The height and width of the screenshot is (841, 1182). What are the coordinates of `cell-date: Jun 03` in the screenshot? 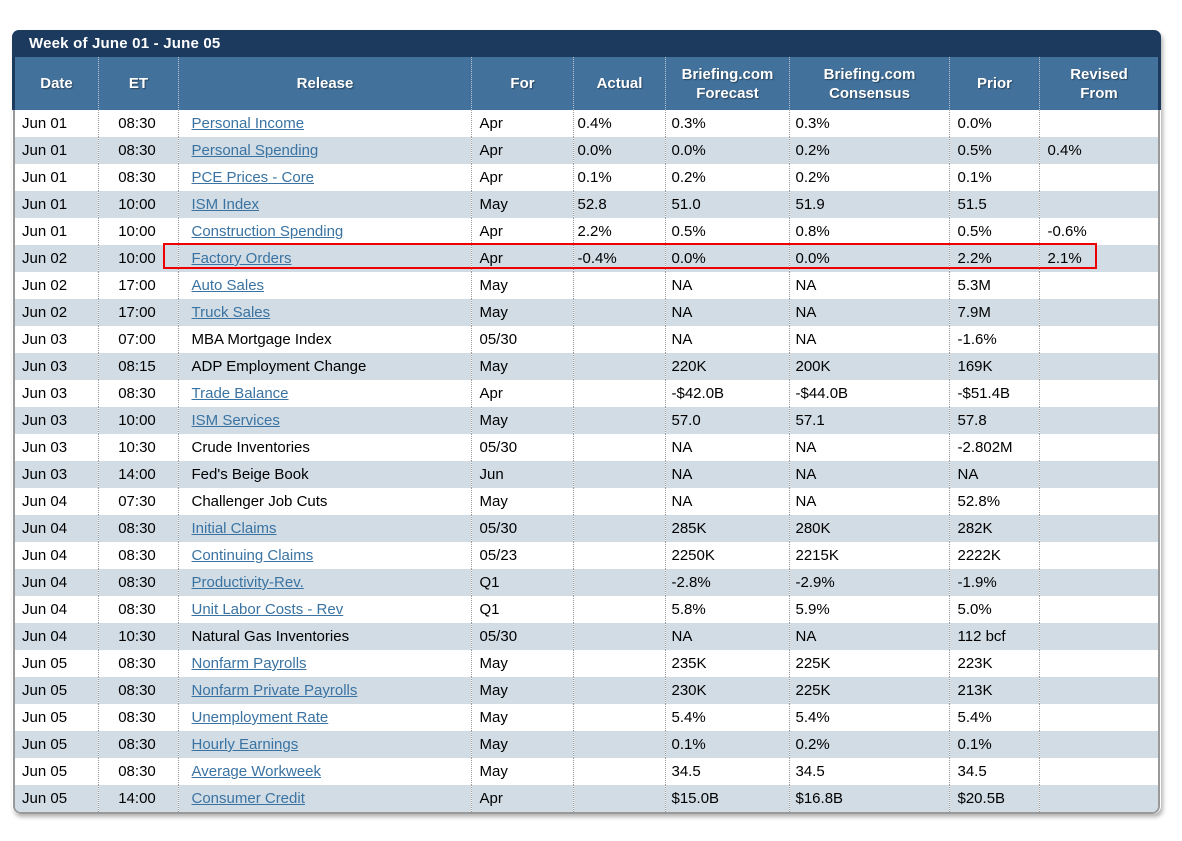 It's located at (45, 393).